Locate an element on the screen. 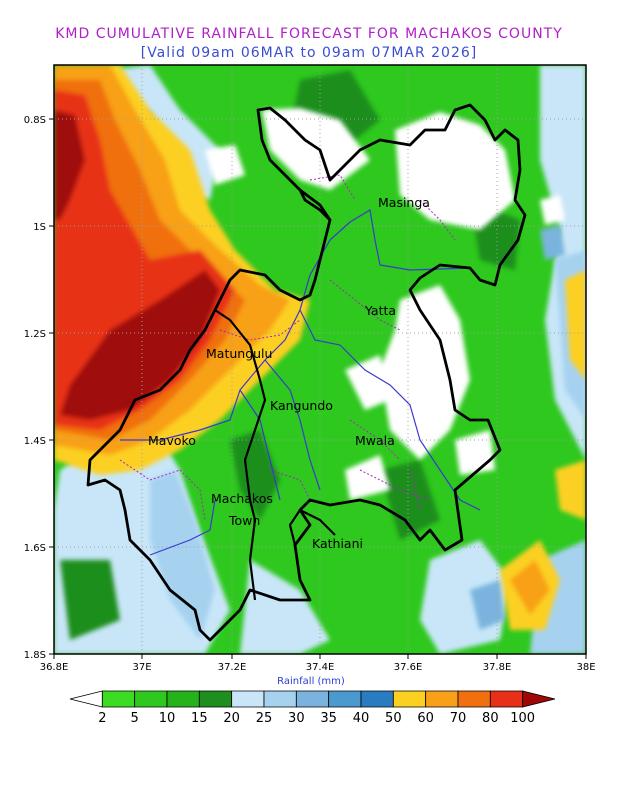 Image resolution: width=618 pixels, height=800 pixels. place-label-mavoko: Mavoko is located at coordinates (172, 440).